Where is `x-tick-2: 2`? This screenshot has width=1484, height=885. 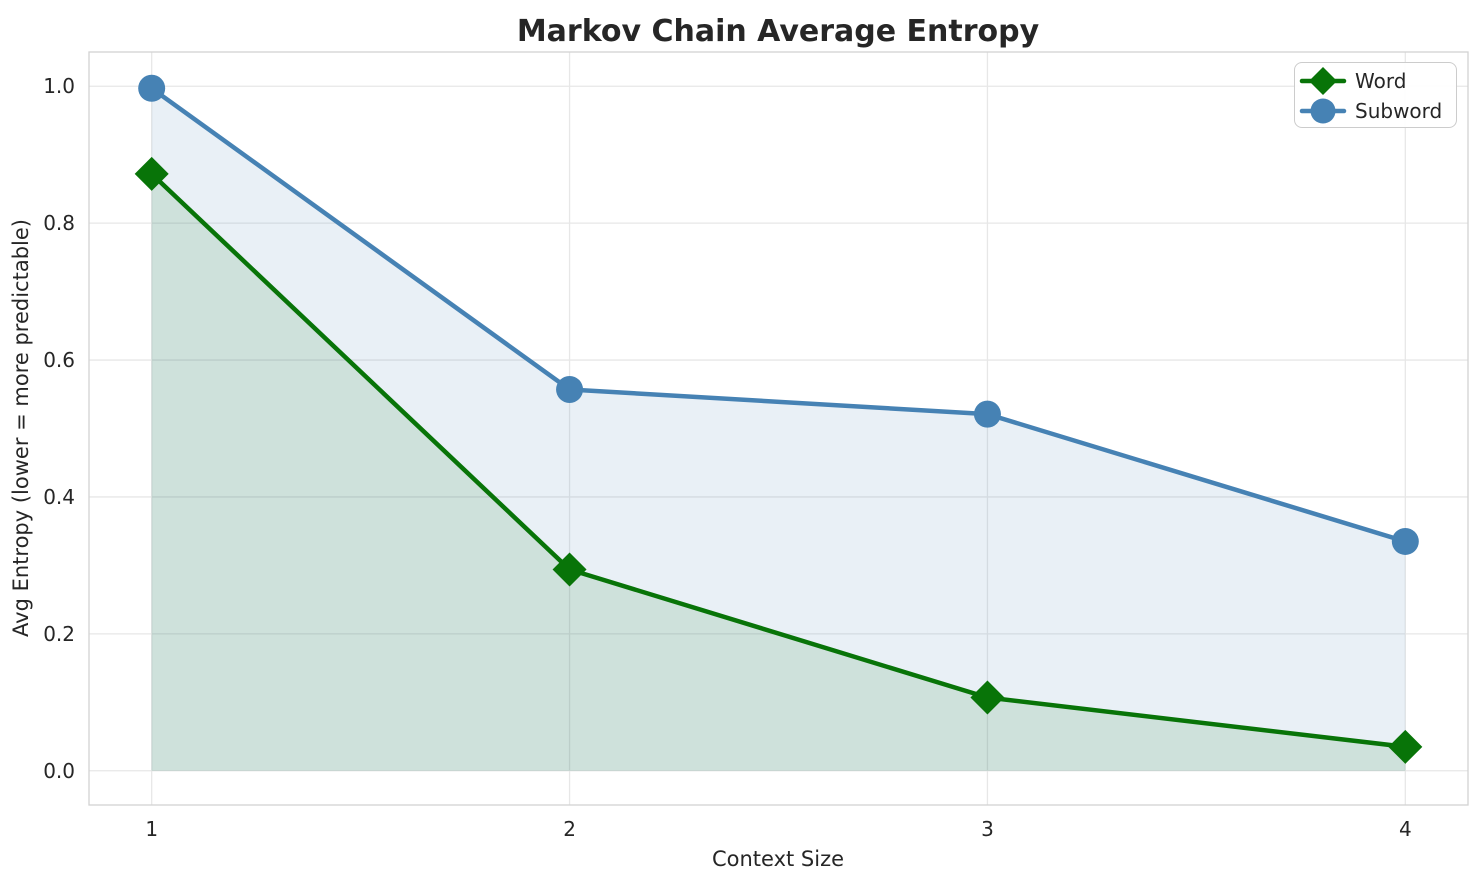
x-tick-2: 2 is located at coordinates (569, 829).